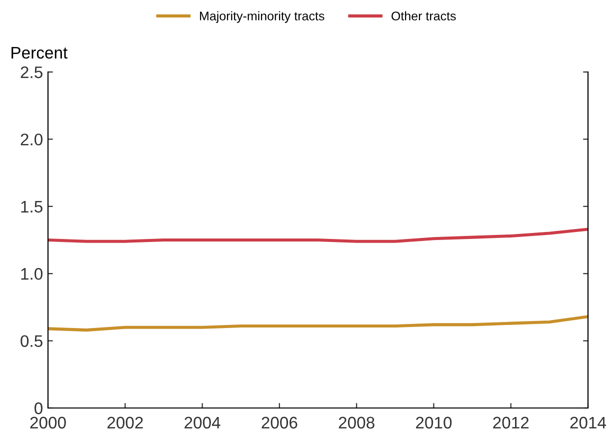 This screenshot has width=614, height=438. Describe the element at coordinates (31, 206) in the screenshot. I see `y-tick-label: 1.5` at that location.